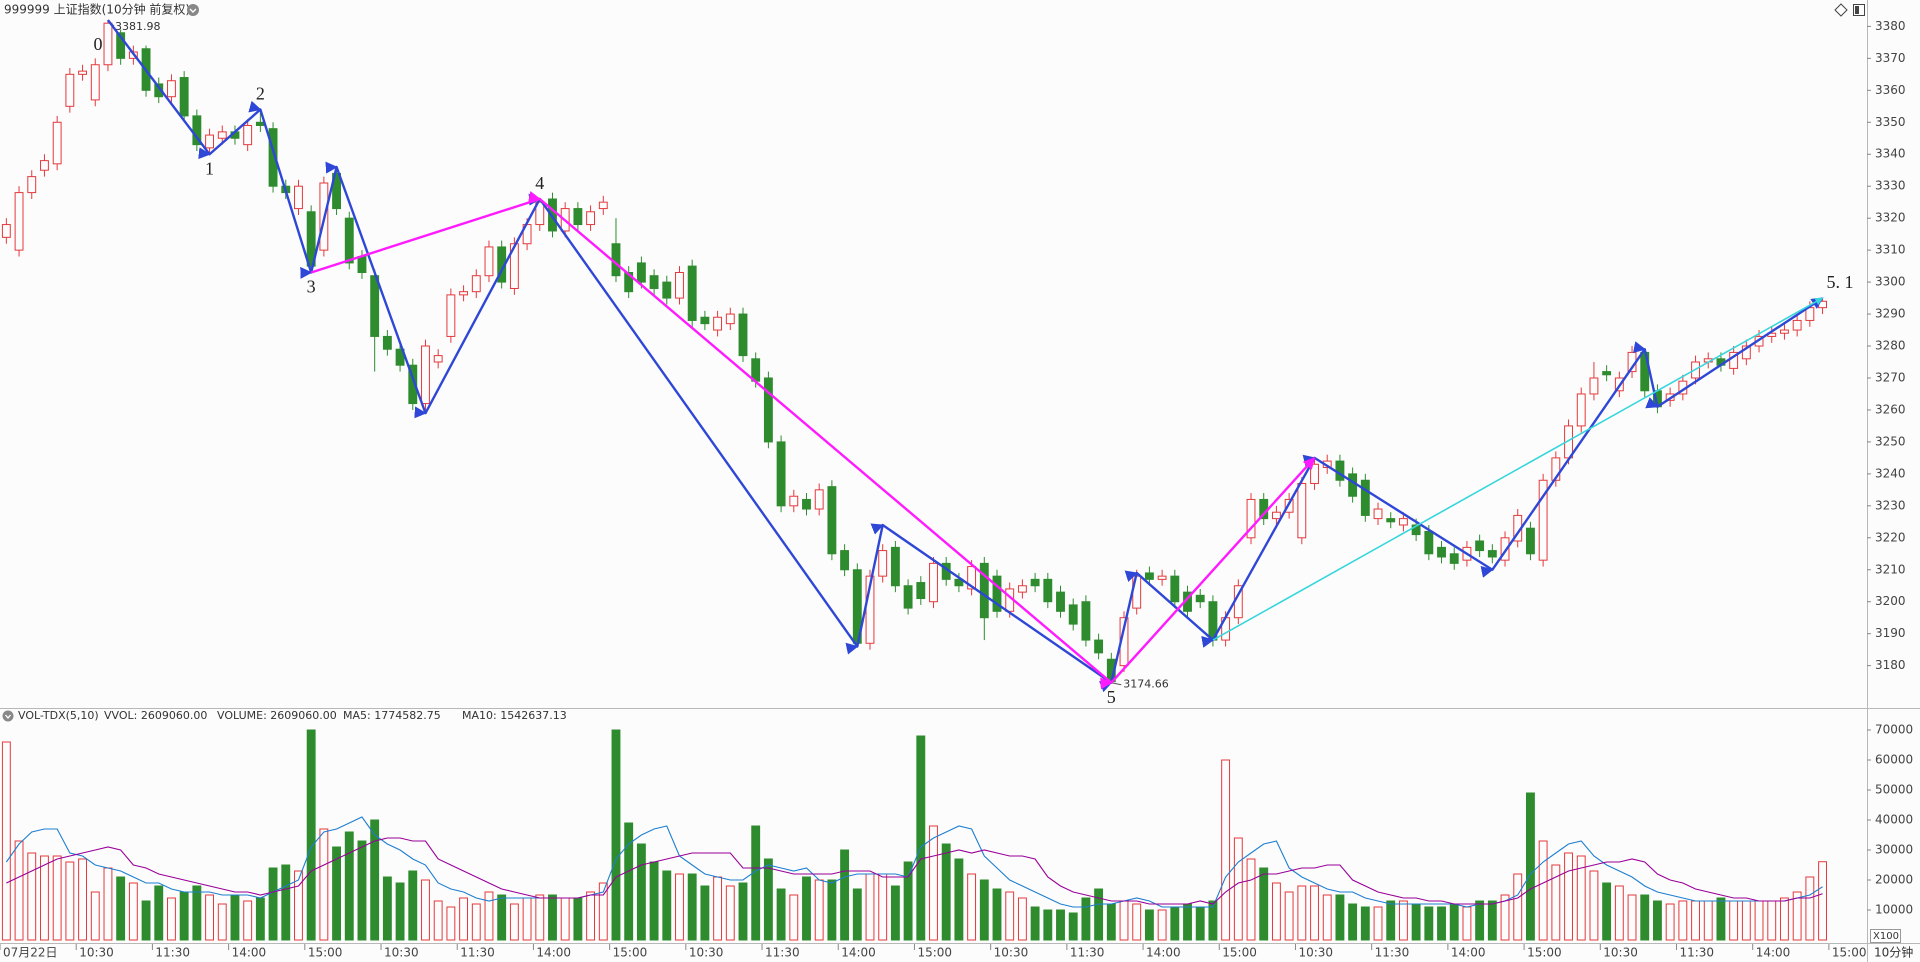  I want to click on y-tick-label: 3370, so click(1890, 58).